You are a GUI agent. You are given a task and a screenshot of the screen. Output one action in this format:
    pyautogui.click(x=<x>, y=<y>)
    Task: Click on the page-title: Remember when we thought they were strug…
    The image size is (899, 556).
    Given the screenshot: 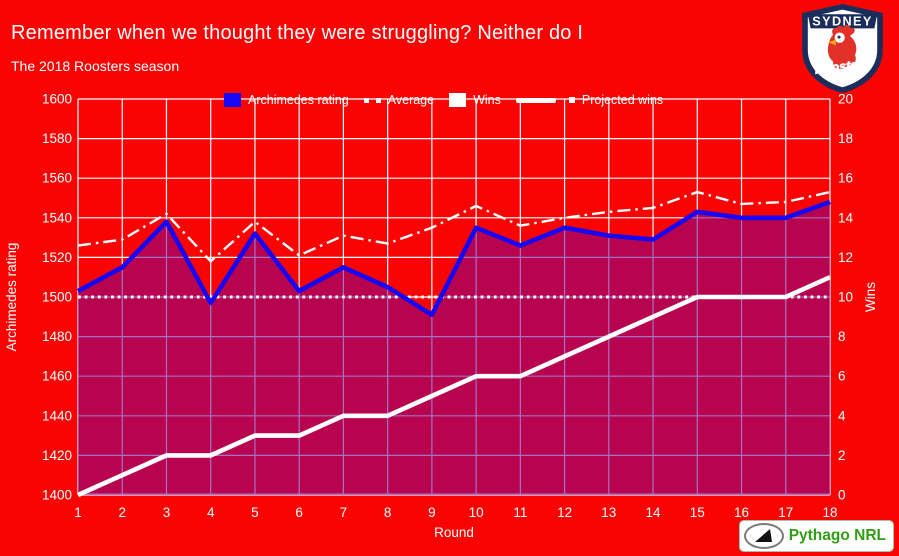 What is the action you would take?
    pyautogui.click(x=297, y=33)
    